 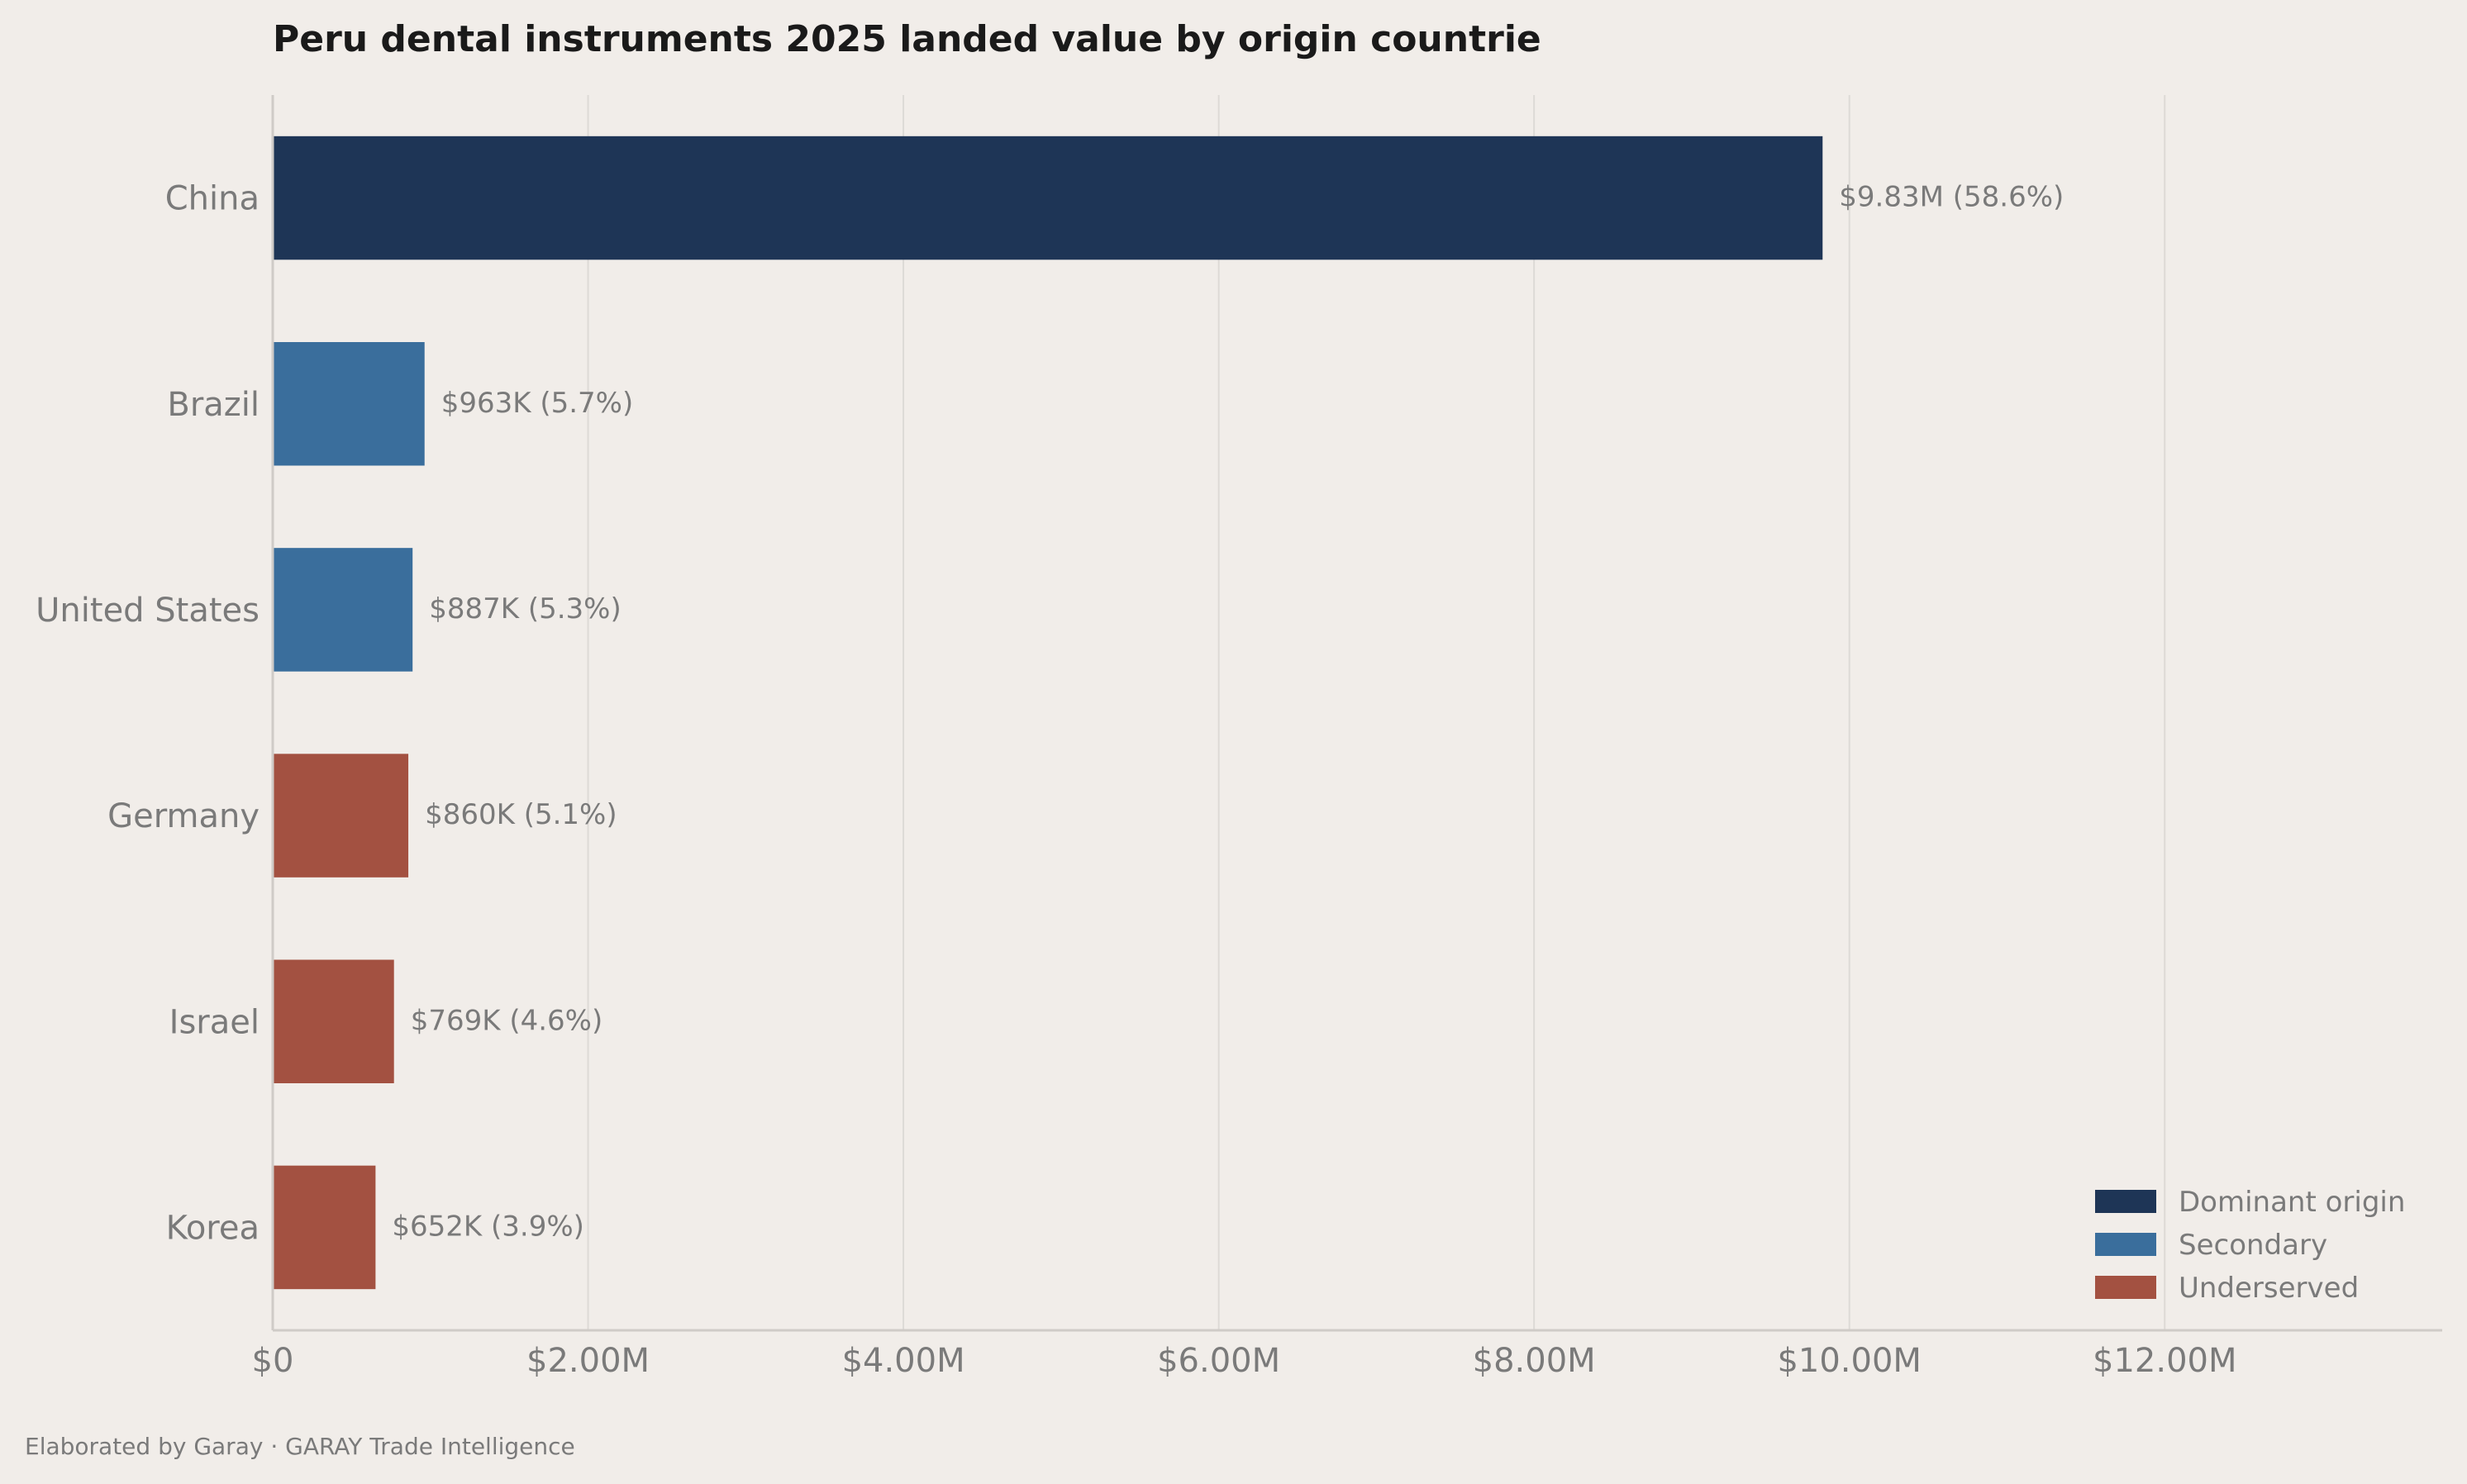 What do you see at coordinates (215, 1022) in the screenshot?
I see `category-label: Israel` at bounding box center [215, 1022].